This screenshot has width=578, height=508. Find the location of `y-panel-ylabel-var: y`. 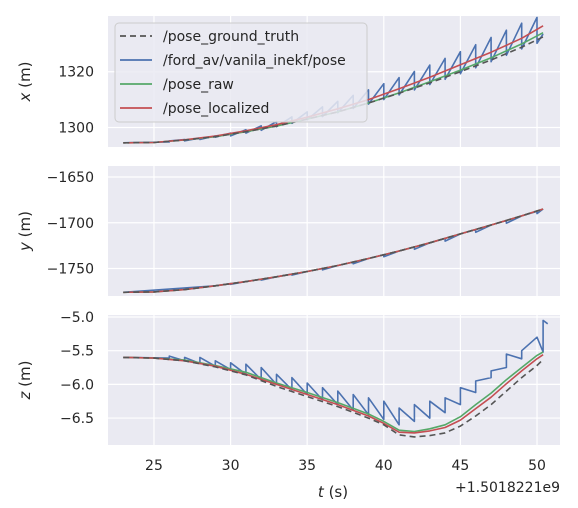

y-panel-ylabel-var: y is located at coordinates (25, 246).